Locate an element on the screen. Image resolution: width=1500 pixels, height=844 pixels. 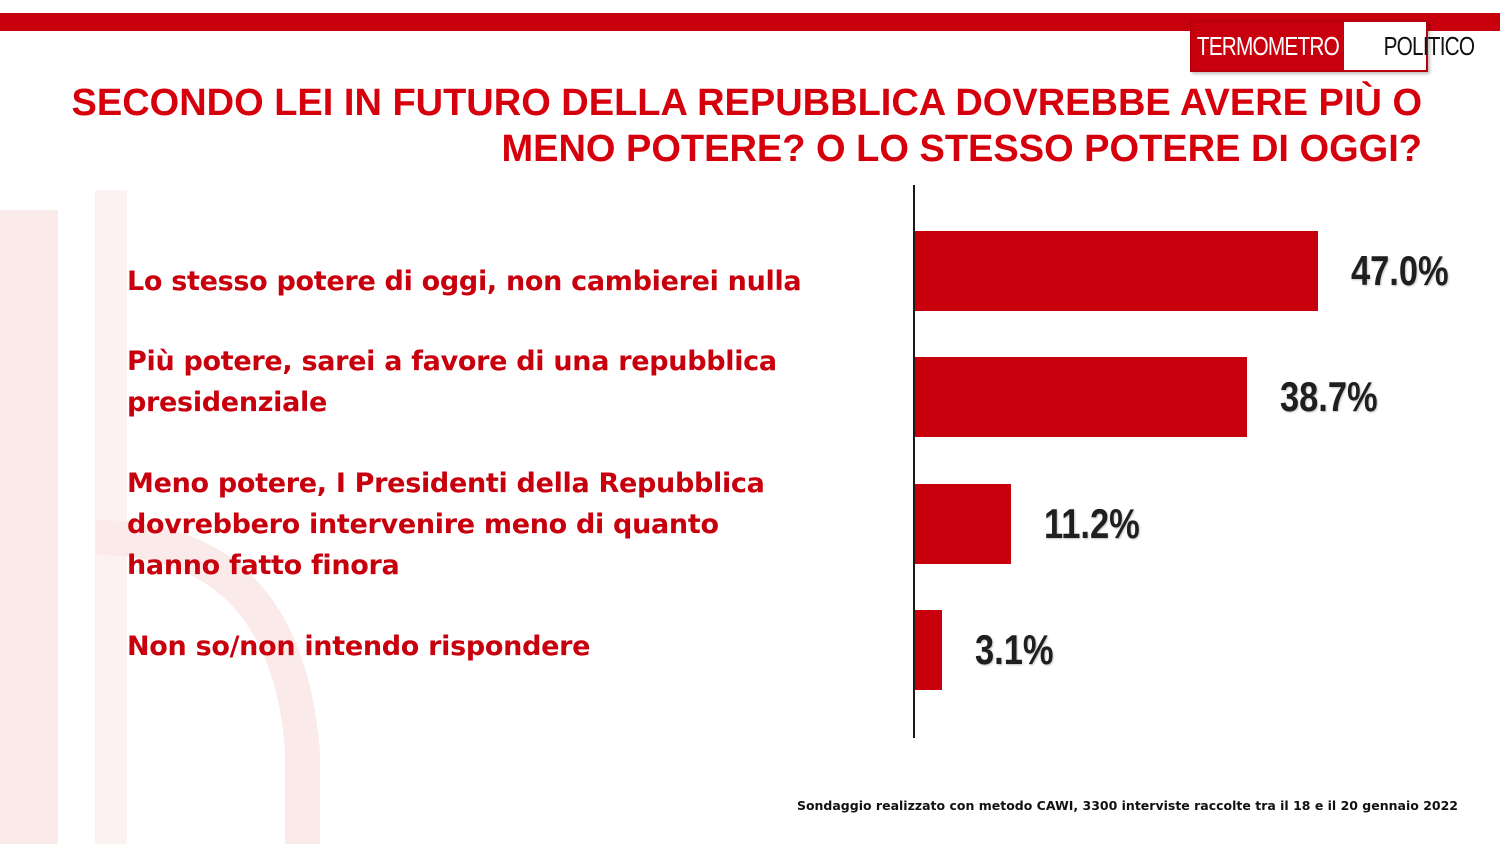
chart-axis-line is located at coordinates (914, 461).